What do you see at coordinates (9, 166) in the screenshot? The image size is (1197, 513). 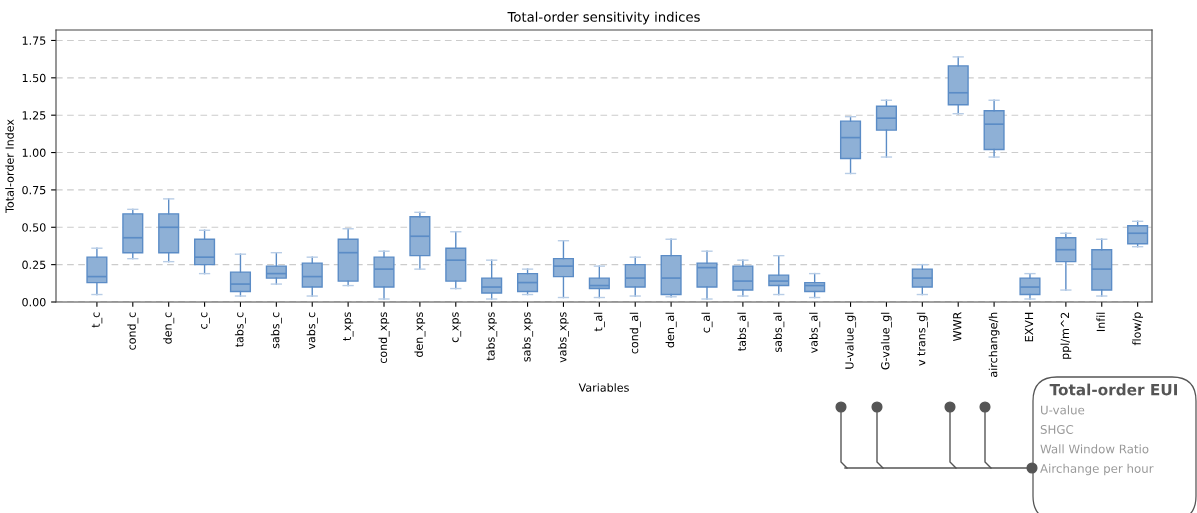 I see `y-axis-title: Total-order Index` at bounding box center [9, 166].